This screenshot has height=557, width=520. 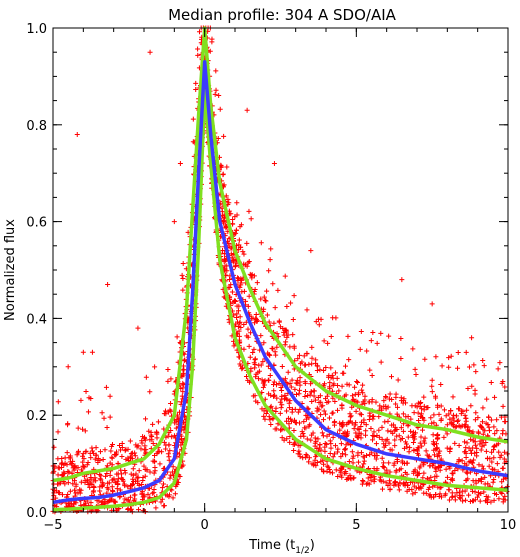 What do you see at coordinates (205, 525) in the screenshot?
I see `x-tick-label: 0` at bounding box center [205, 525].